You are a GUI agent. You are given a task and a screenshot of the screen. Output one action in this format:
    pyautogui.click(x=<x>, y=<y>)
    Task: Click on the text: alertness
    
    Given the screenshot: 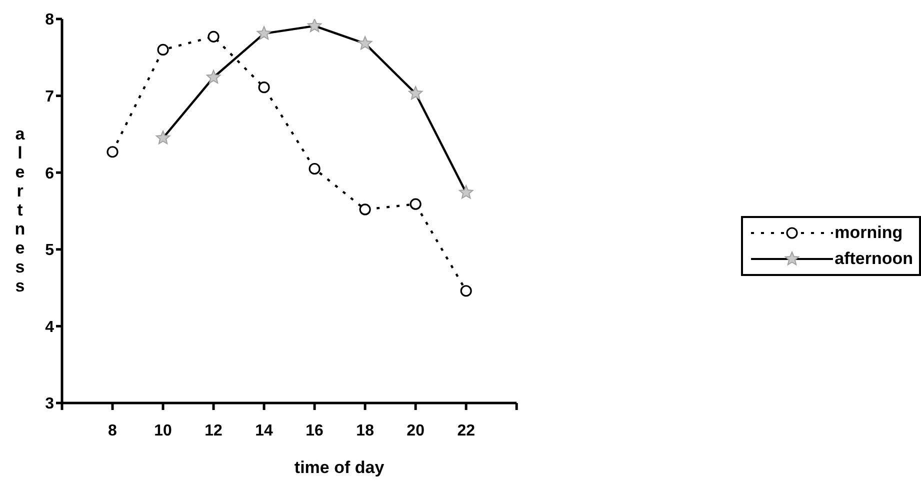 What is the action you would take?
    pyautogui.click(x=20, y=210)
    